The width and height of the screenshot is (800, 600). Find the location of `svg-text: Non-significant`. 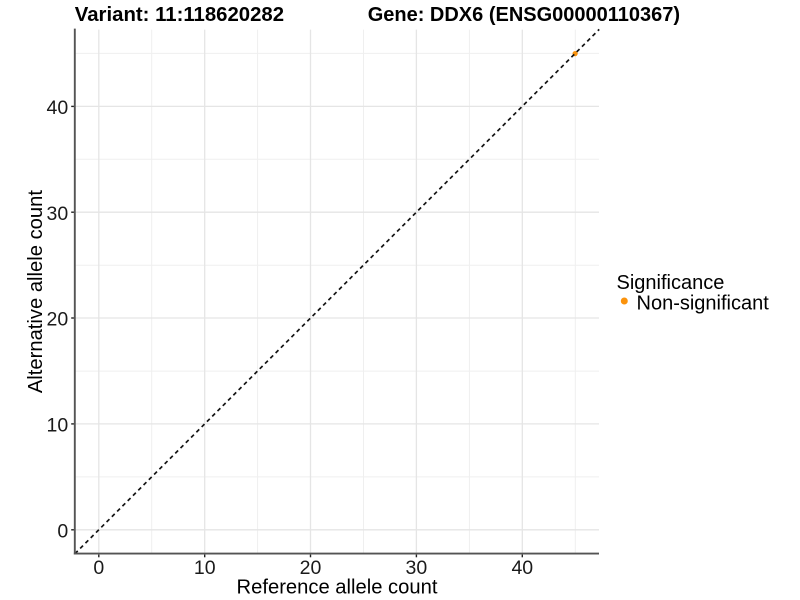

svg-text: Non-significant is located at coordinates (703, 303).